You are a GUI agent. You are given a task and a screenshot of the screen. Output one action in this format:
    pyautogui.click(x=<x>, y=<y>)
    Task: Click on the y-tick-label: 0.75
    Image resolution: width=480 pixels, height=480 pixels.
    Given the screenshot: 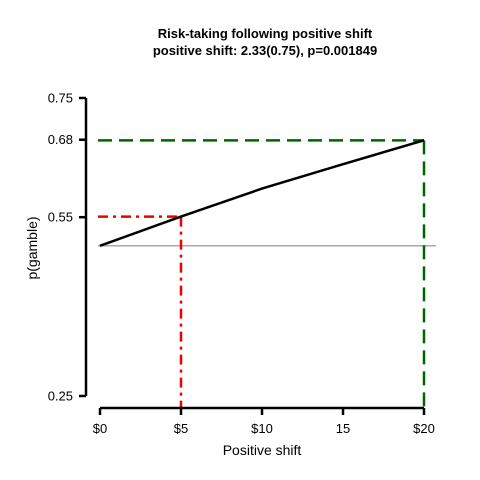 What is the action you would take?
    pyautogui.click(x=60, y=98)
    